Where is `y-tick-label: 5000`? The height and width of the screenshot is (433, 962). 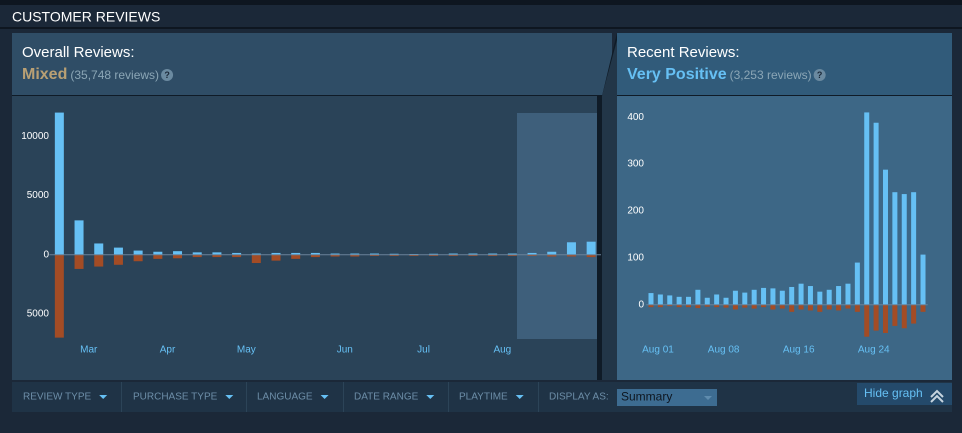
y-tick-label: 5000 is located at coordinates (38, 314).